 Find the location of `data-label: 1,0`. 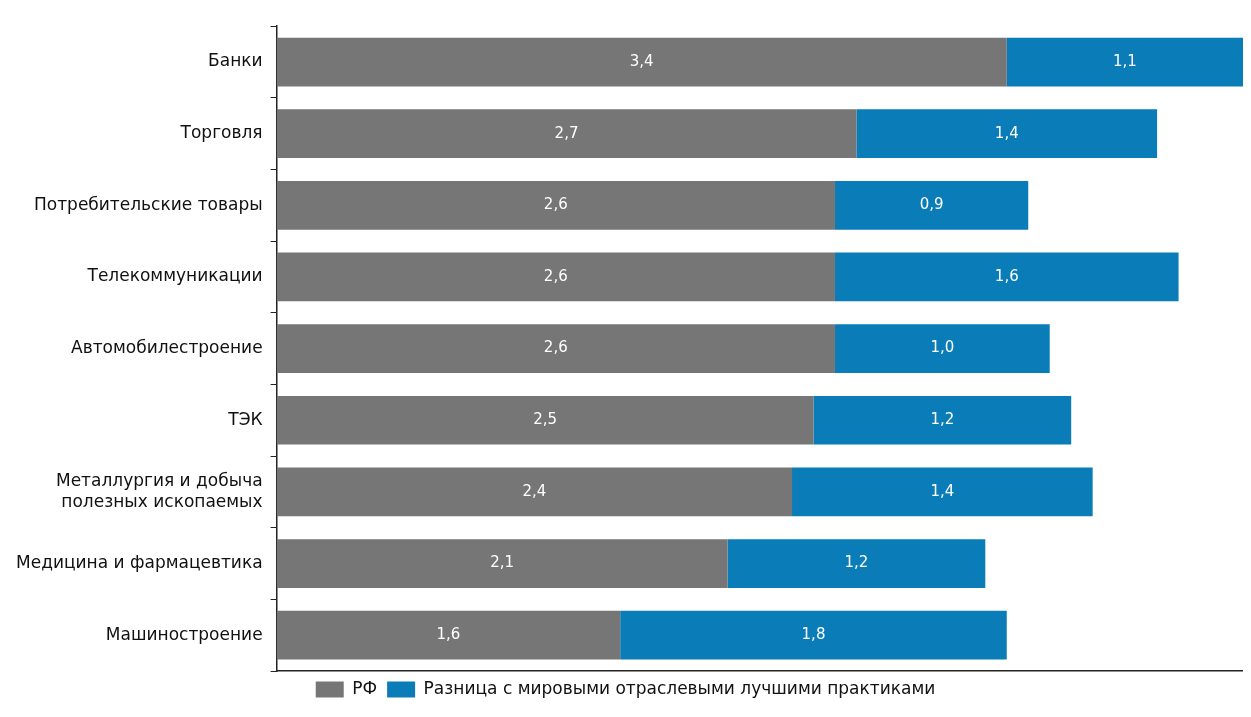

data-label: 1,0 is located at coordinates (942, 347).